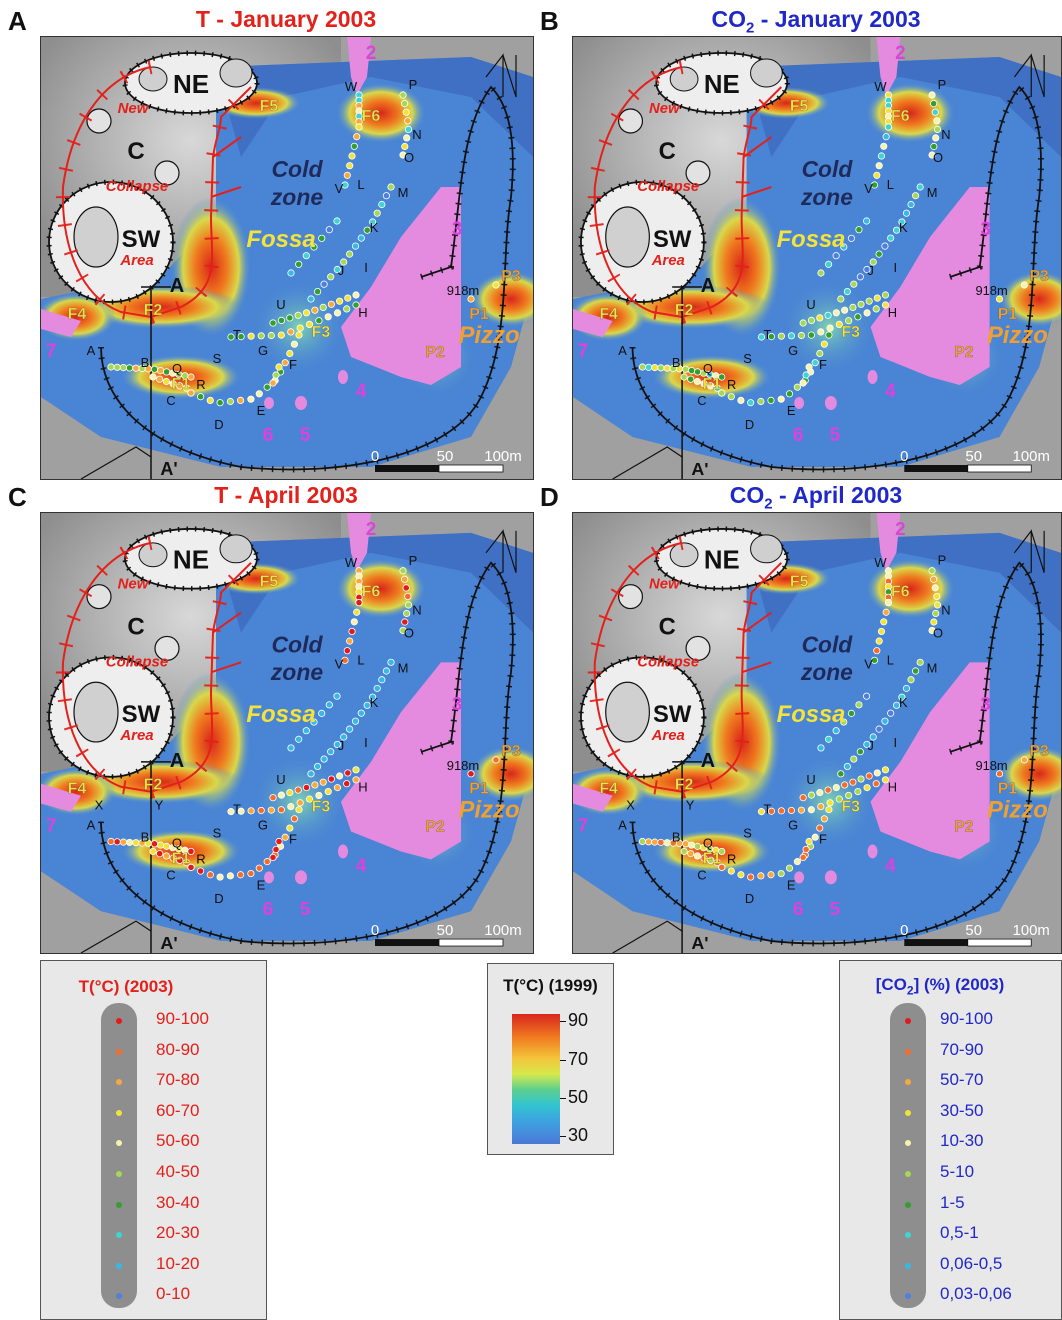 This screenshot has height=1320, width=1062. What do you see at coordinates (945, 134) in the screenshot?
I see `label-profile-n: N` at bounding box center [945, 134].